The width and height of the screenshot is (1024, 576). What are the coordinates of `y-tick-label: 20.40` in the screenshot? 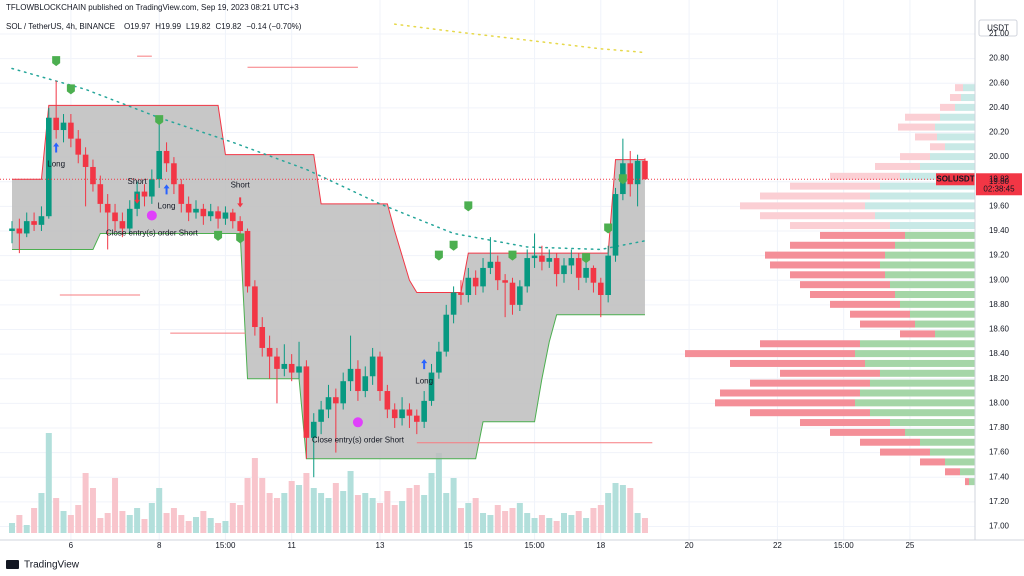 It's located at (999, 107).